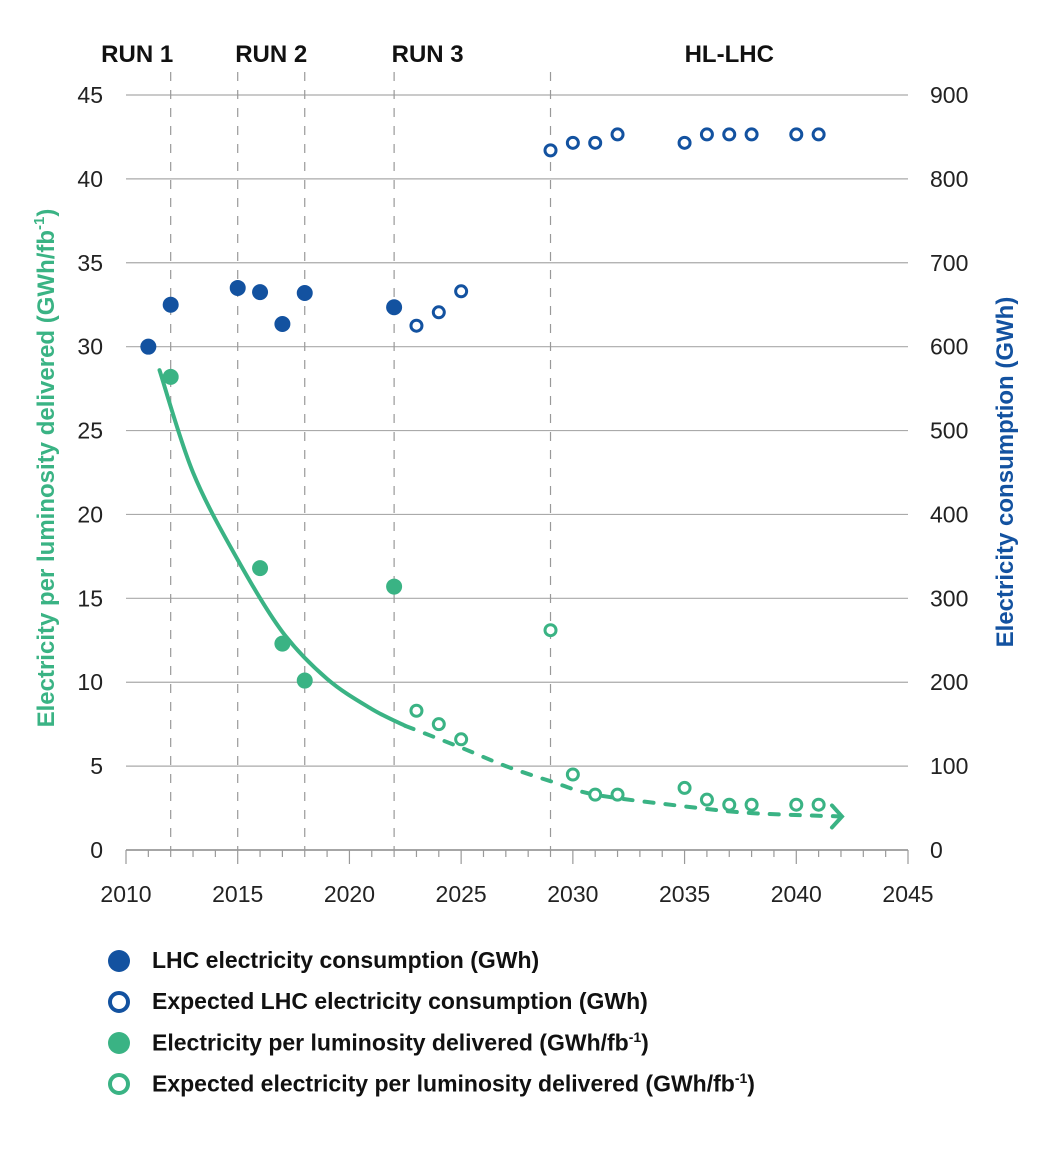 The width and height of the screenshot is (1051, 1149). Describe the element at coordinates (96, 850) in the screenshot. I see `y-left-tick-label: 0` at that location.